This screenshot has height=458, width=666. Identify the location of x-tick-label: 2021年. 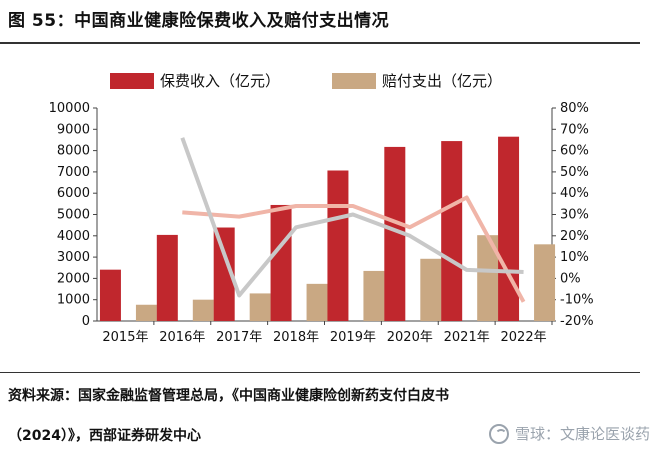
(467, 337).